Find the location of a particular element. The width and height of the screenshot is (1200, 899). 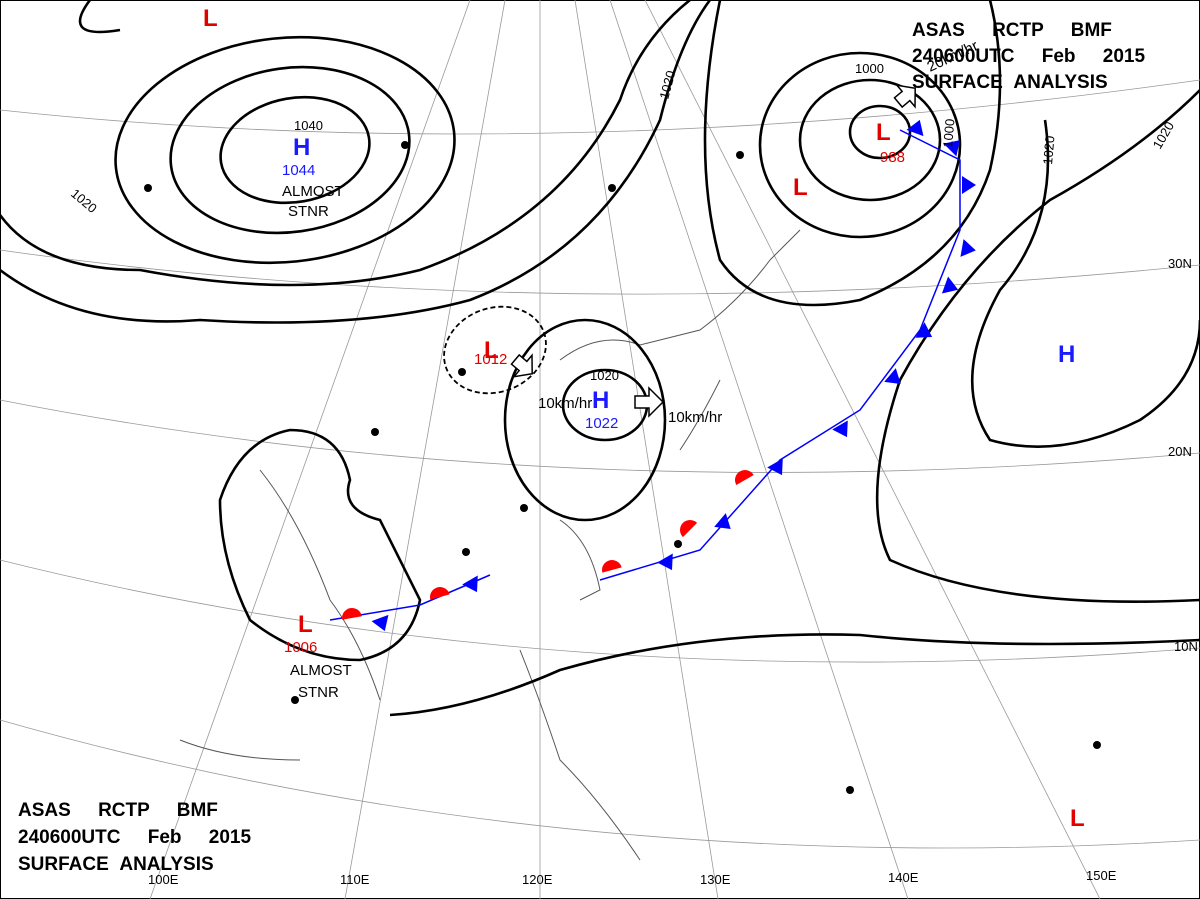

center-pressure: 1012 is located at coordinates (490, 359).